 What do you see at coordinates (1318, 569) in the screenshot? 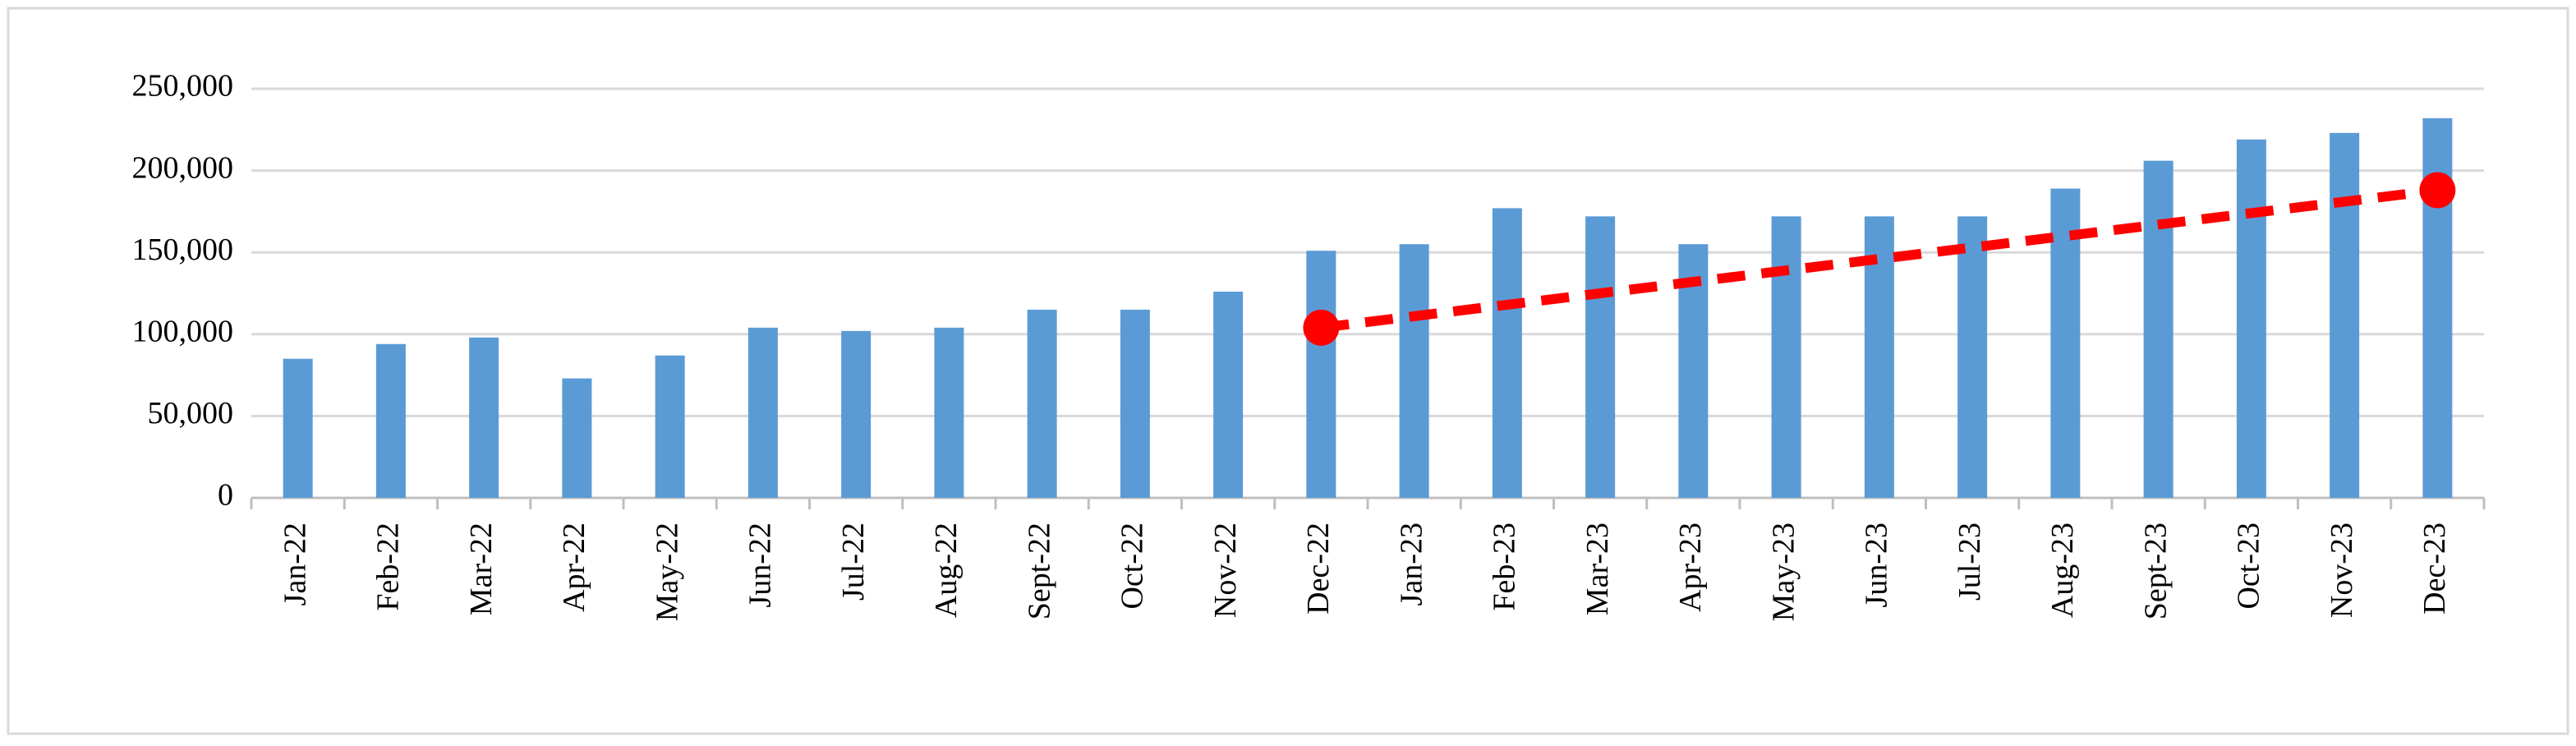
I see `x-tick-label: Dec-22` at bounding box center [1318, 569].